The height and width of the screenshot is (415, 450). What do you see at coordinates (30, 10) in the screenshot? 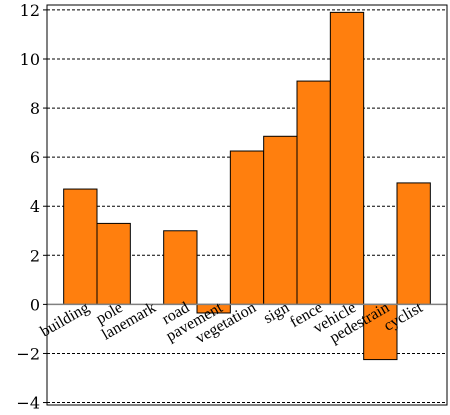
I see `y-tick-label: 12` at bounding box center [30, 10].